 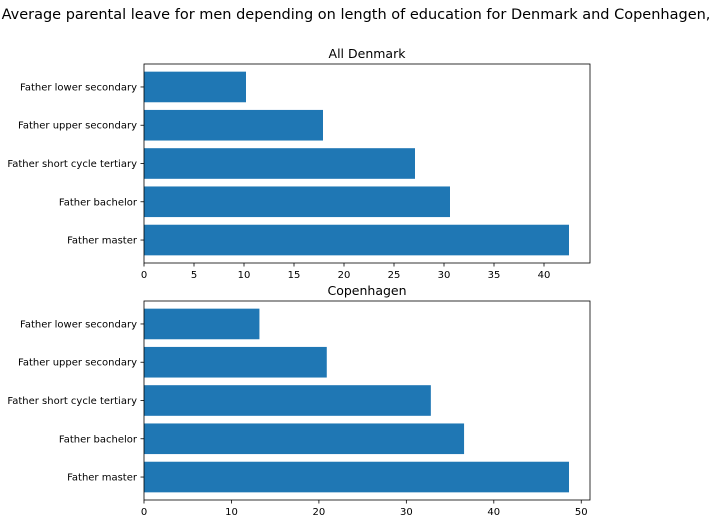 I want to click on chart-title: All Denmark, so click(x=368, y=53).